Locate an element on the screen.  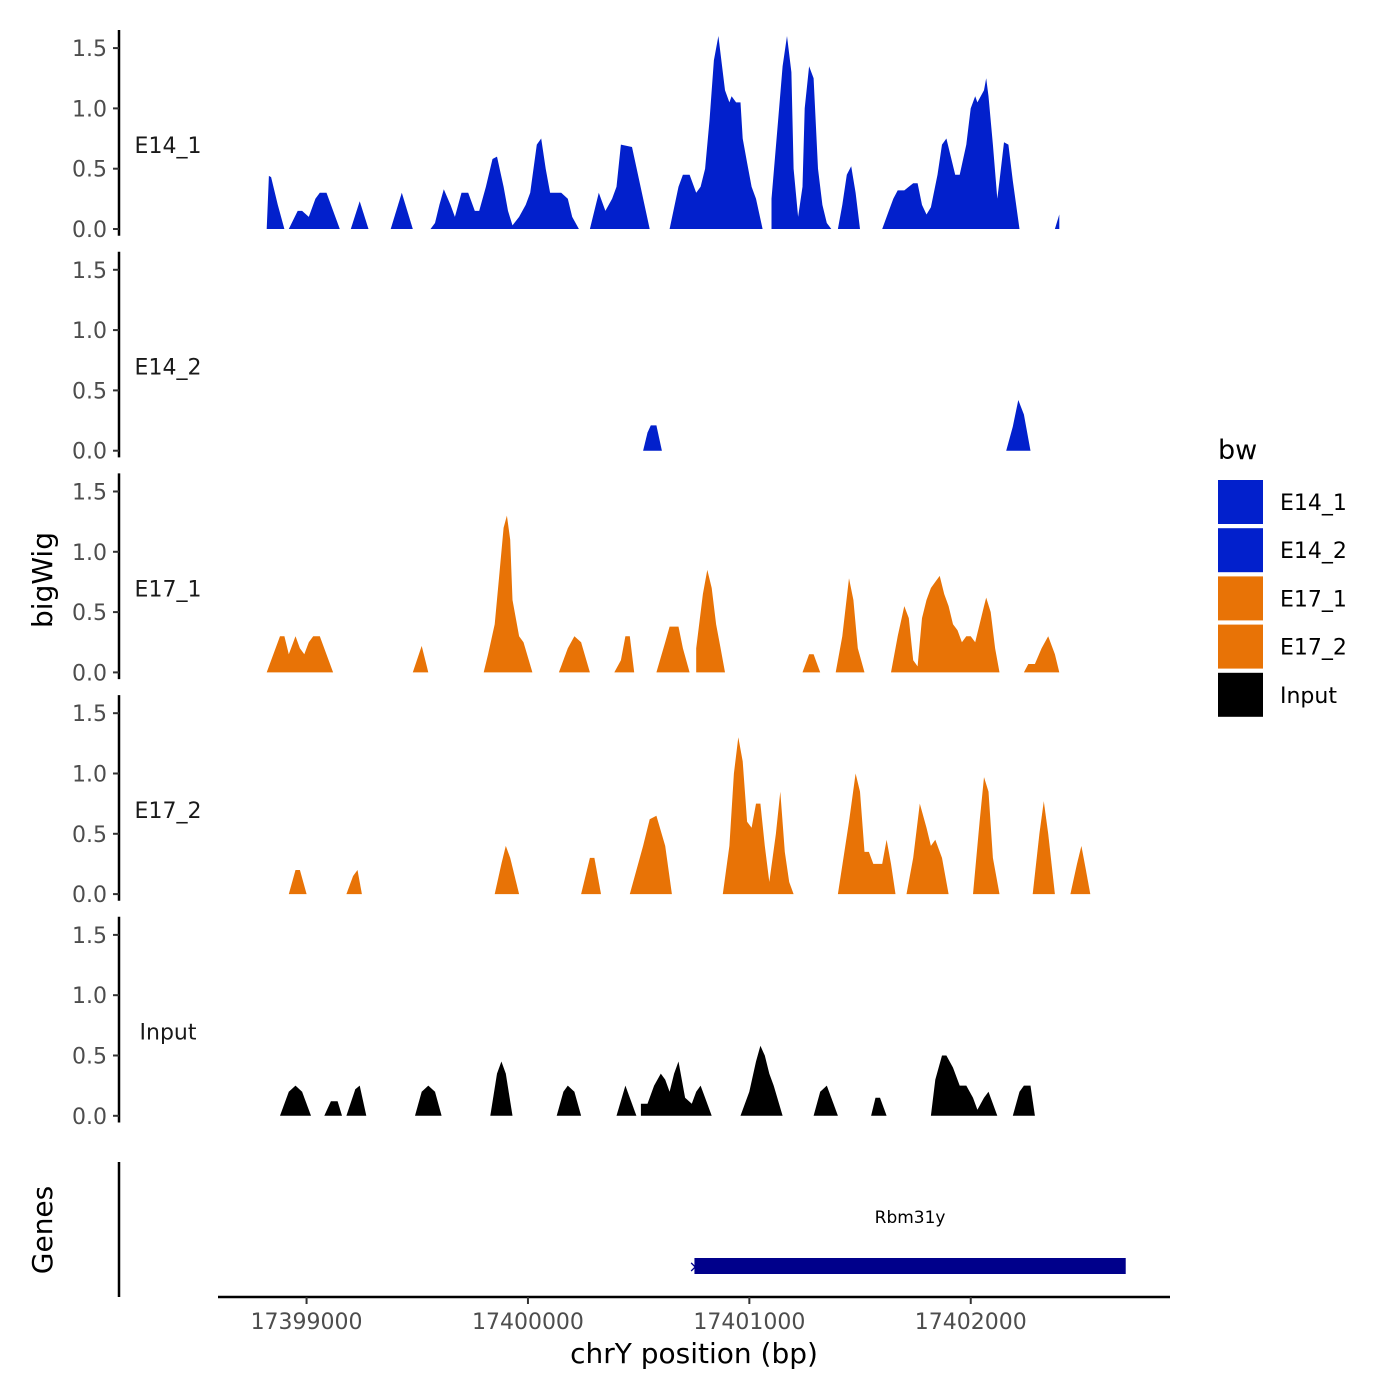
legend-label: Input is located at coordinates (1308, 696).